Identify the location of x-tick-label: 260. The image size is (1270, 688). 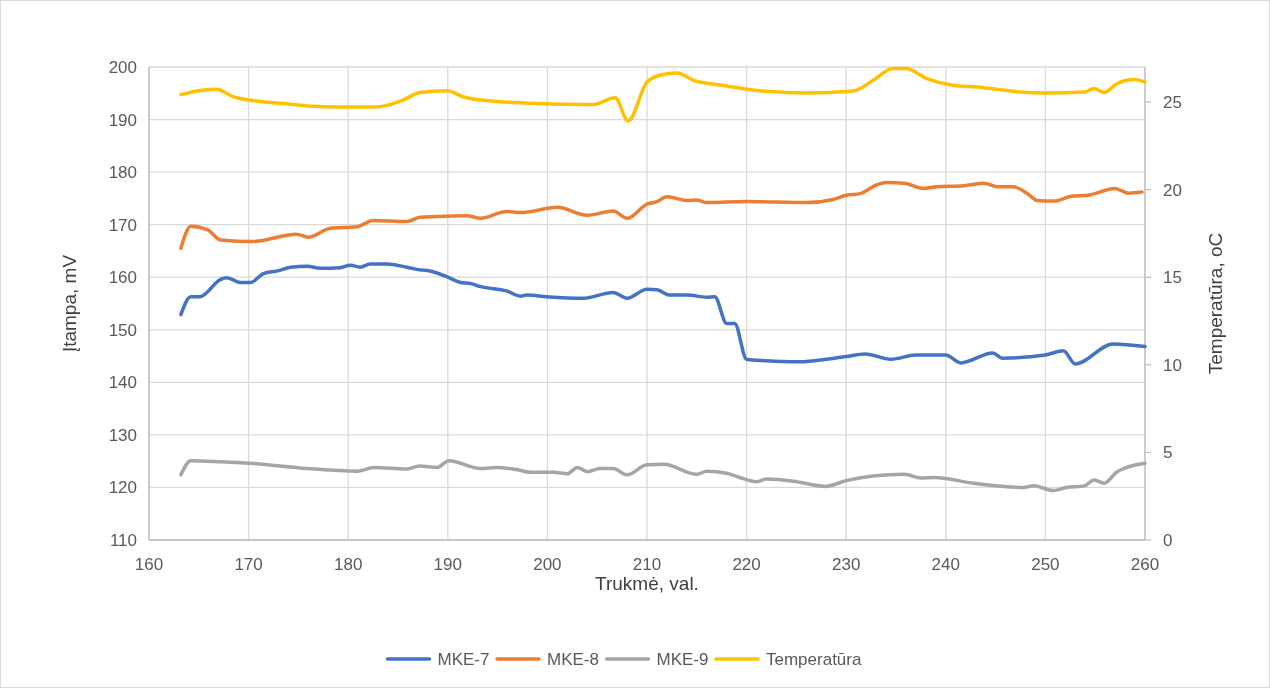
(1145, 564).